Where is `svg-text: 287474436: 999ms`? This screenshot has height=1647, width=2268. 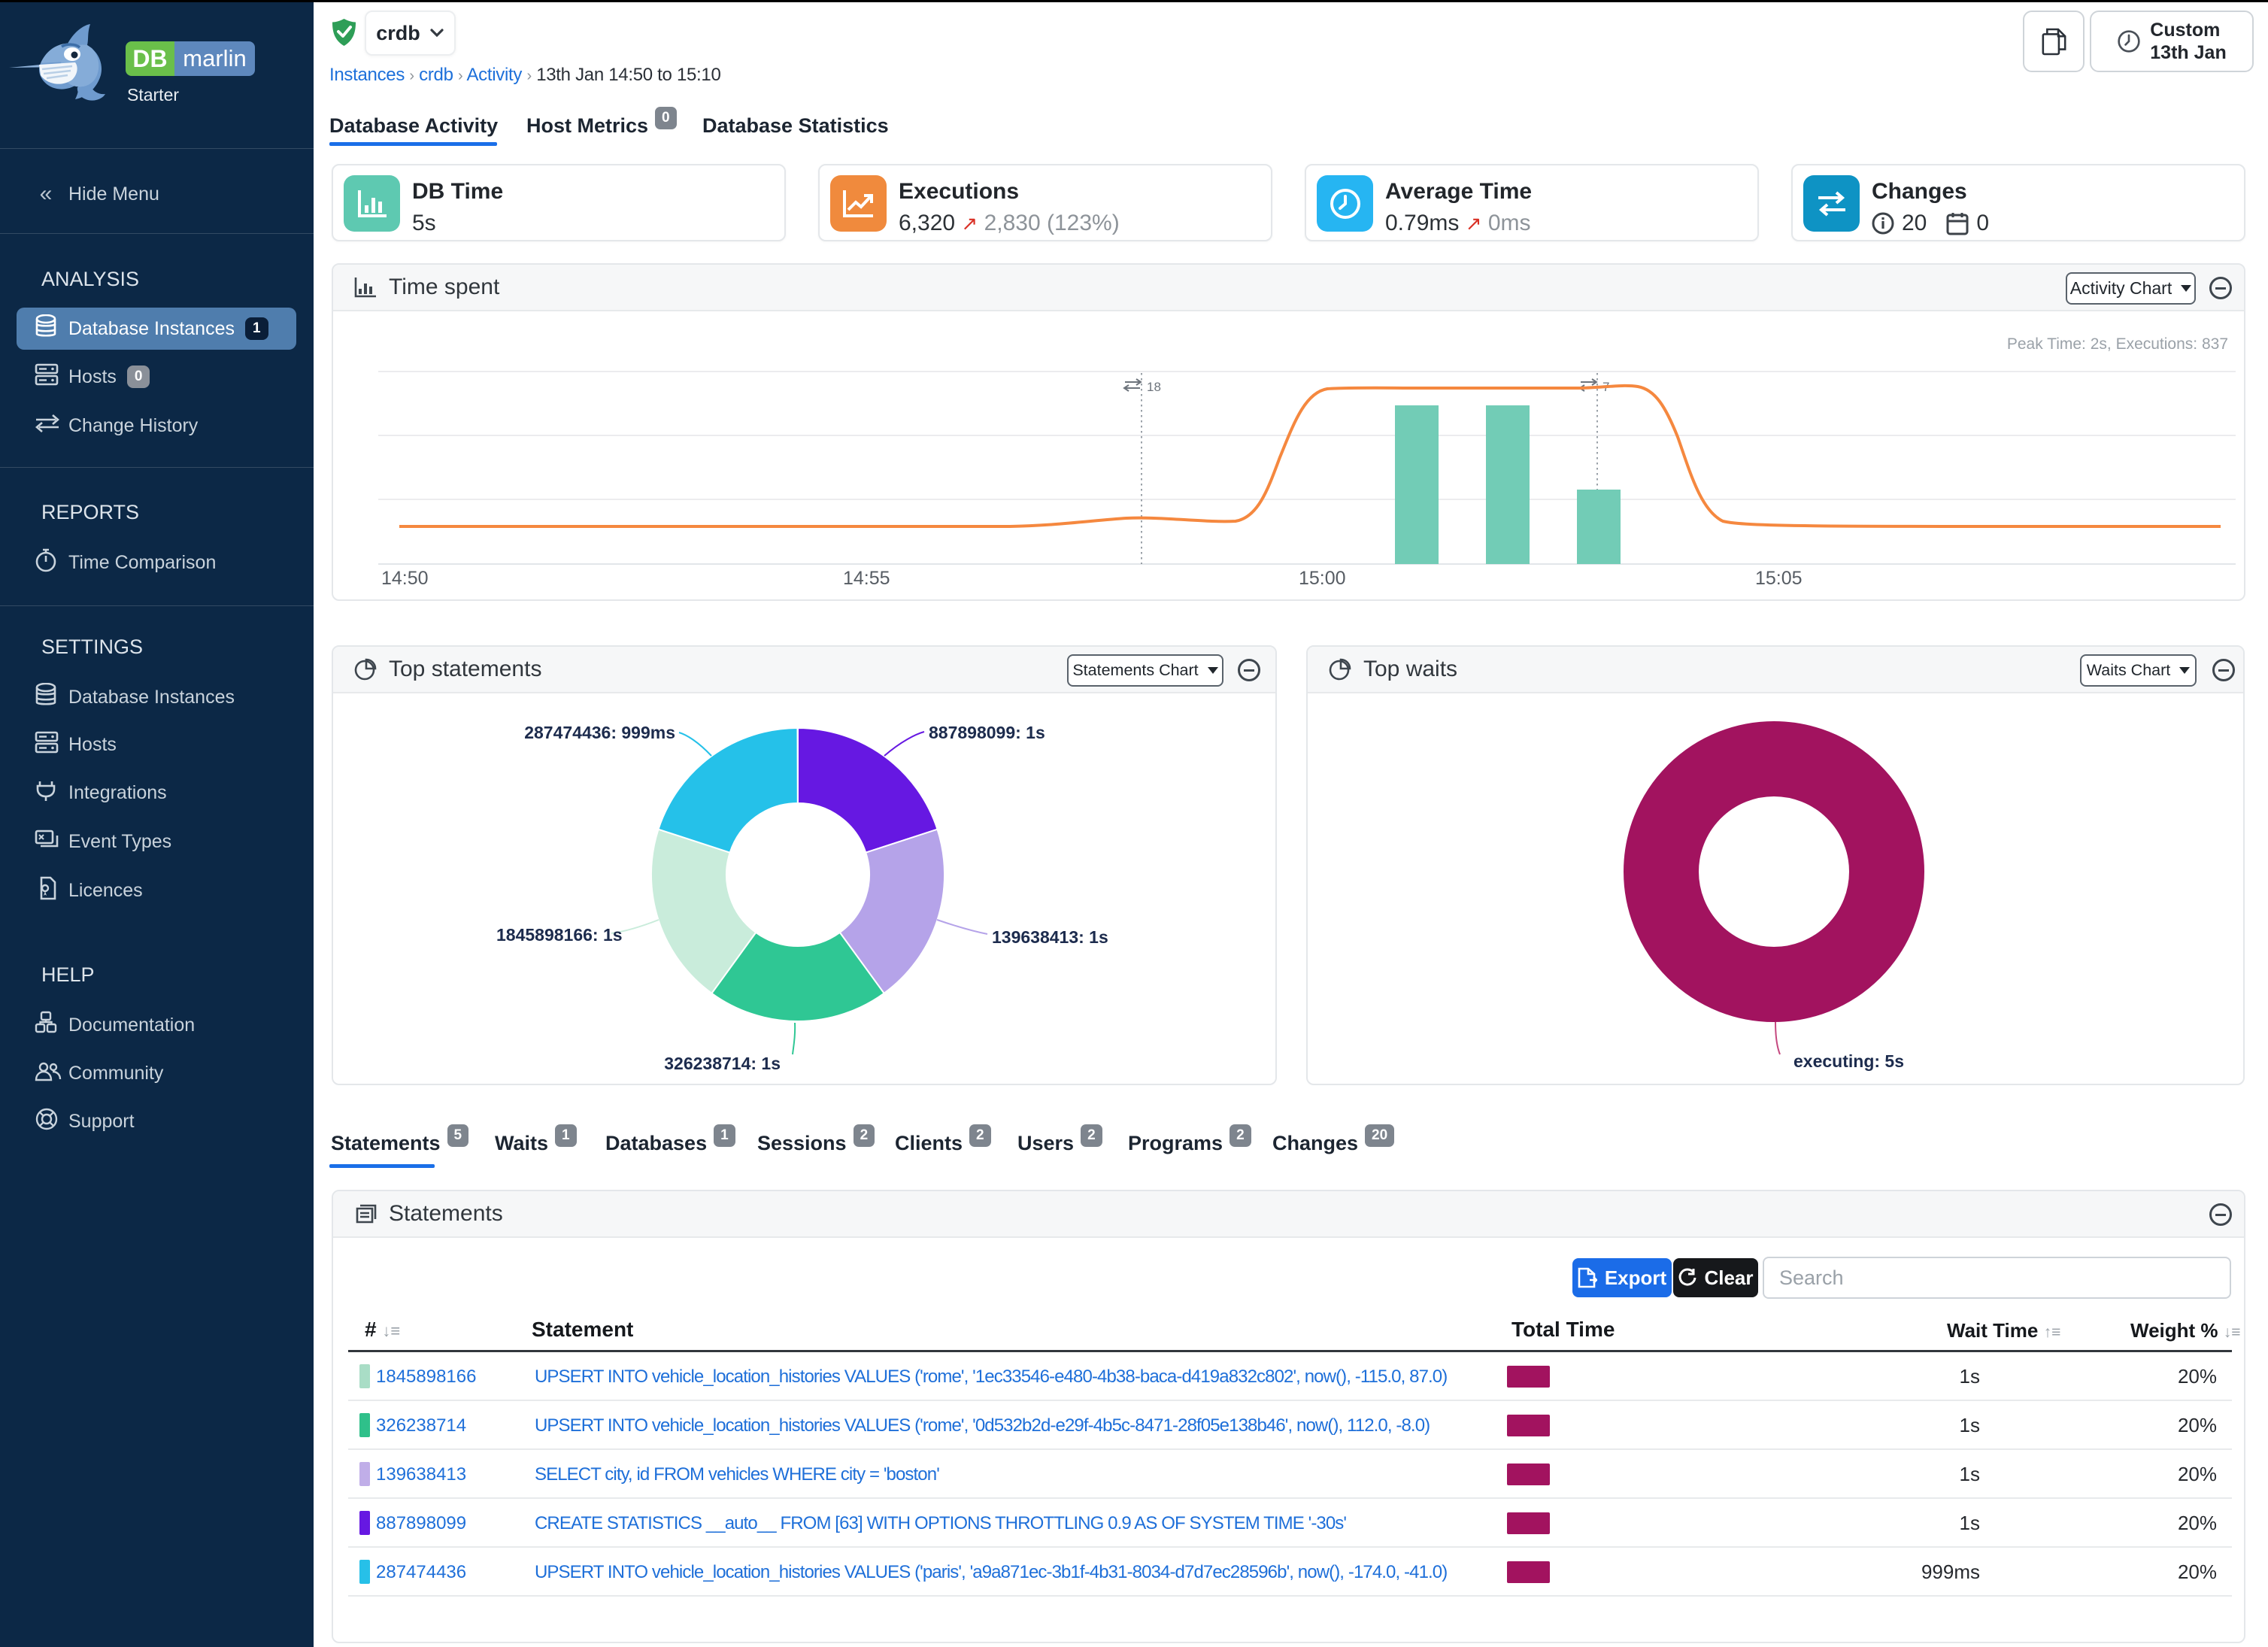
svg-text: 287474436: 999ms is located at coordinates (600, 732).